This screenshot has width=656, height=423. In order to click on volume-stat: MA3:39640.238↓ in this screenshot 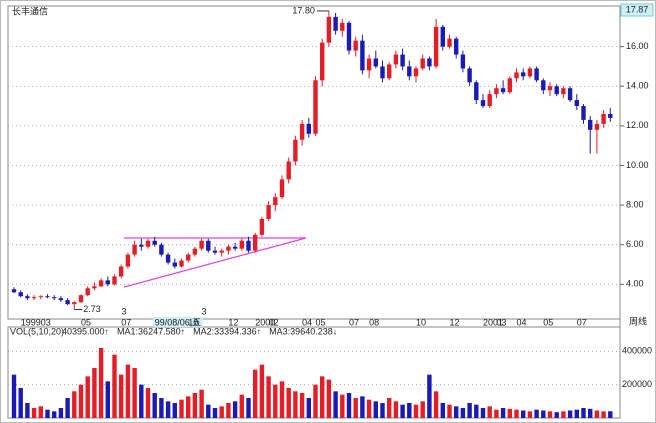, I will do `click(303, 331)`.